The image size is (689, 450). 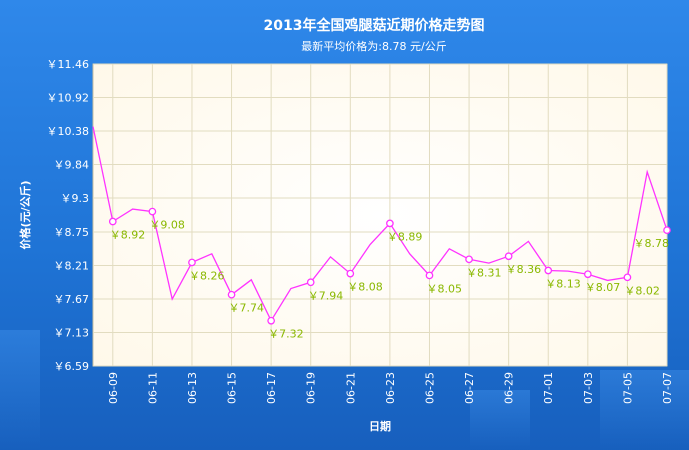 What do you see at coordinates (72, 333) in the screenshot?
I see `y-tick-label: ￥7.13` at bounding box center [72, 333].